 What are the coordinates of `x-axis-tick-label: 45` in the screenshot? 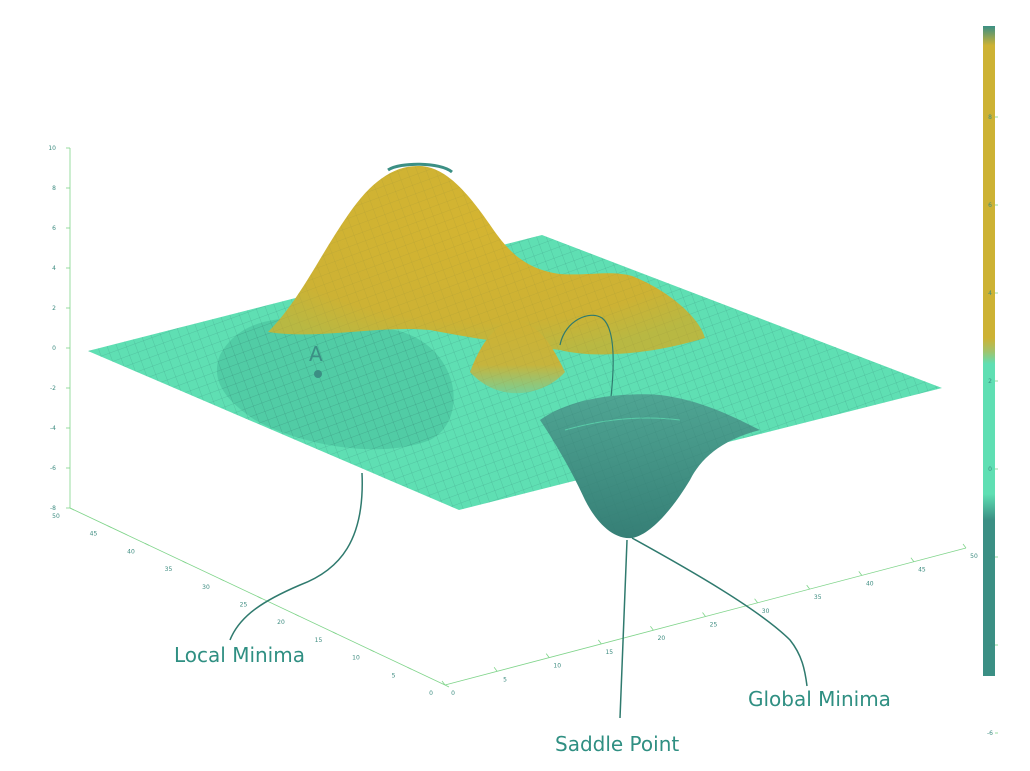 It's located at (922, 570).